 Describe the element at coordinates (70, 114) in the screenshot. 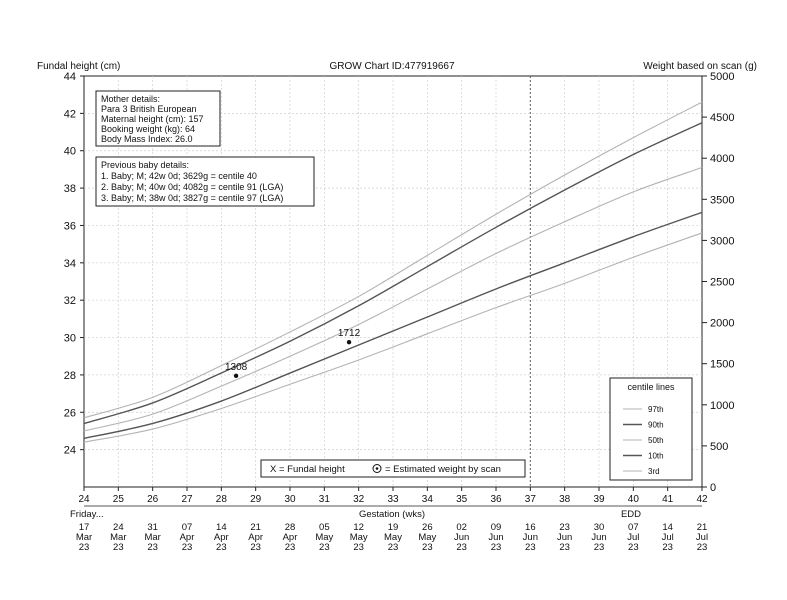

I see `left-tick-label: 42` at that location.